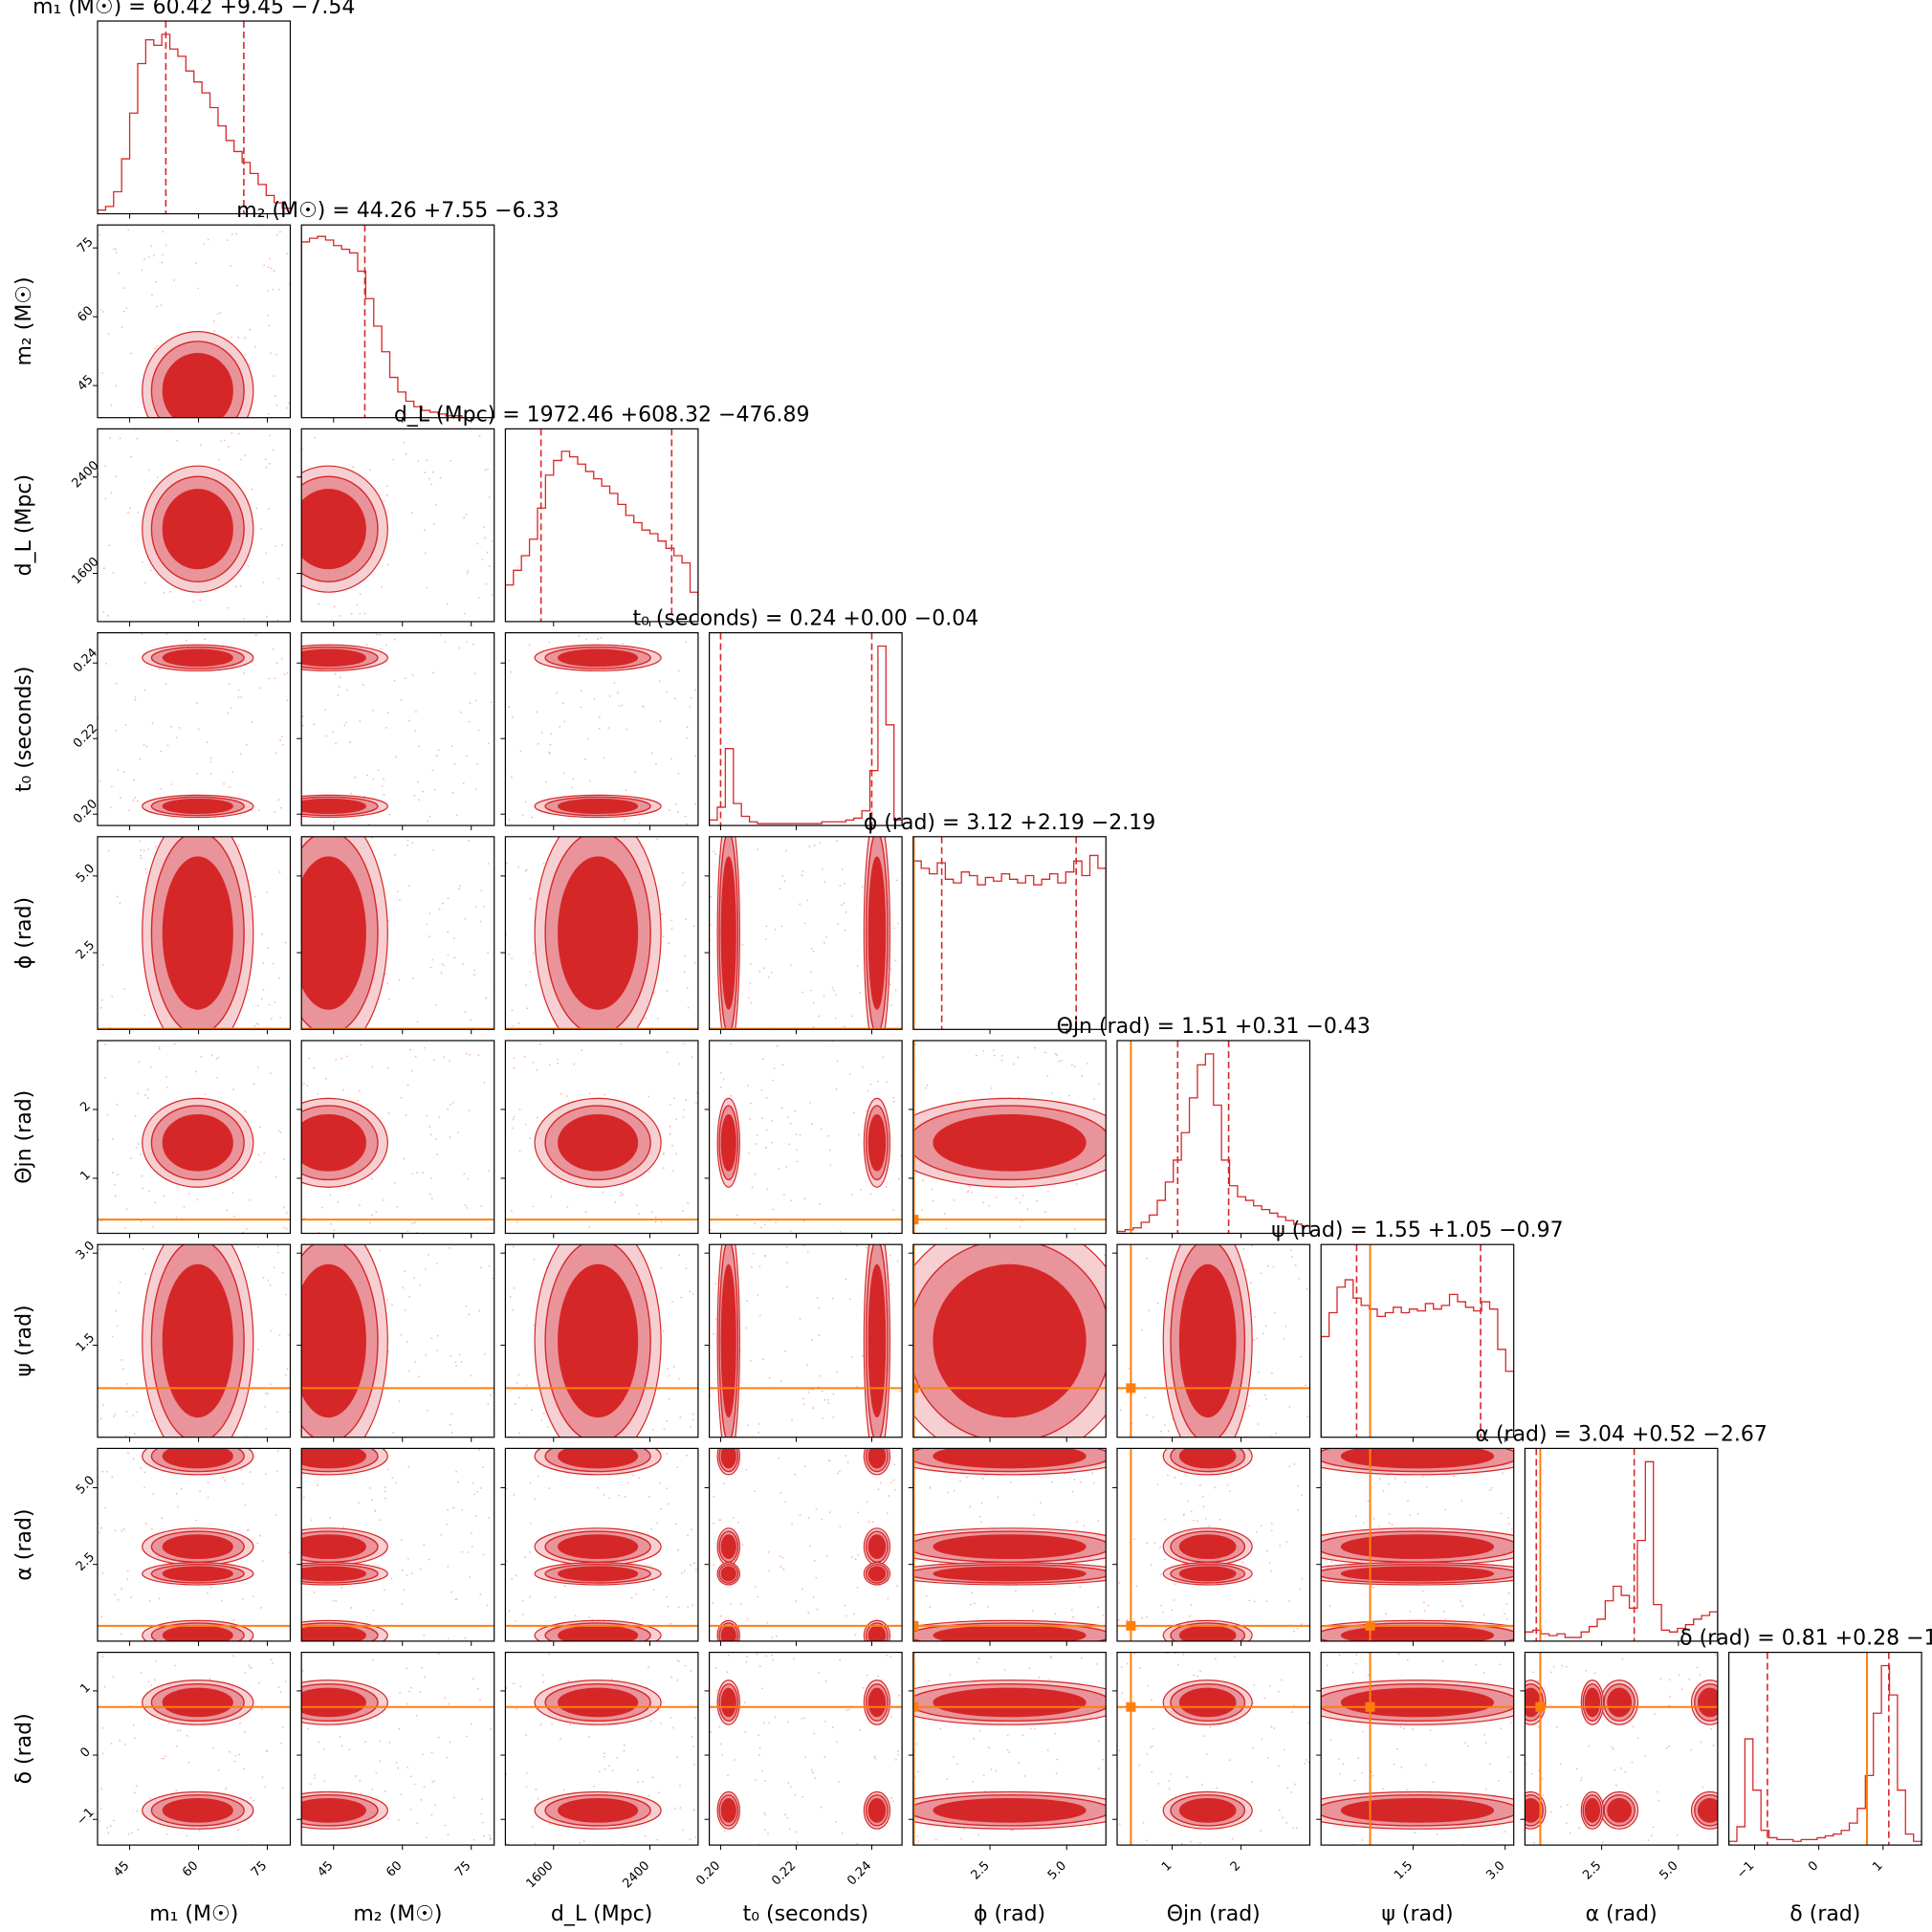 Image resolution: width=1932 pixels, height=1932 pixels. I want to click on histogram-t0, so click(806, 735).